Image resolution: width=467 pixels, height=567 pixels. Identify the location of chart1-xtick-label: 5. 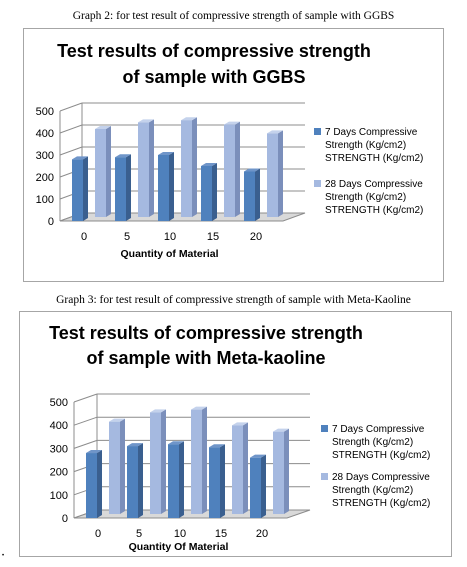
(127, 237).